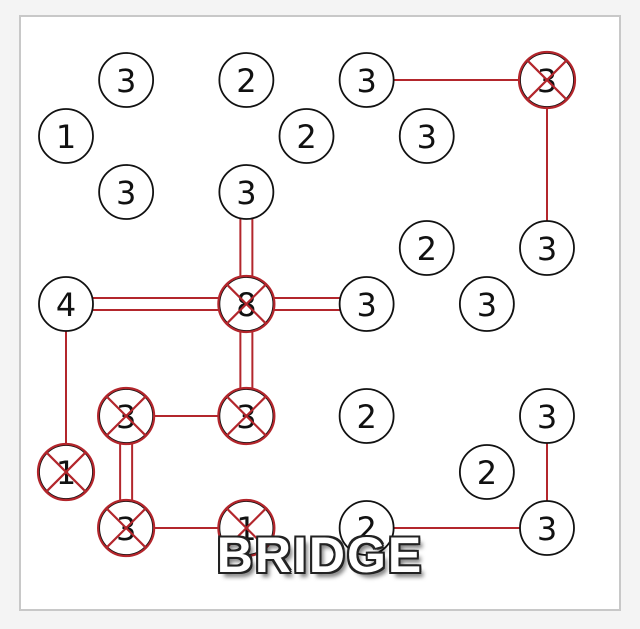 The width and height of the screenshot is (640, 629). I want to click on island-label: 1, so click(66, 137).